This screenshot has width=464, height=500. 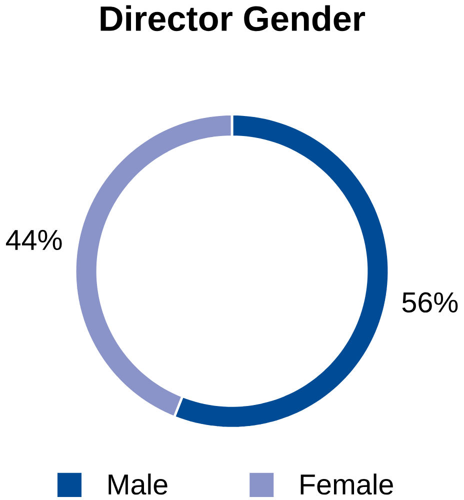 What do you see at coordinates (346, 484) in the screenshot?
I see `legend-label: Female` at bounding box center [346, 484].